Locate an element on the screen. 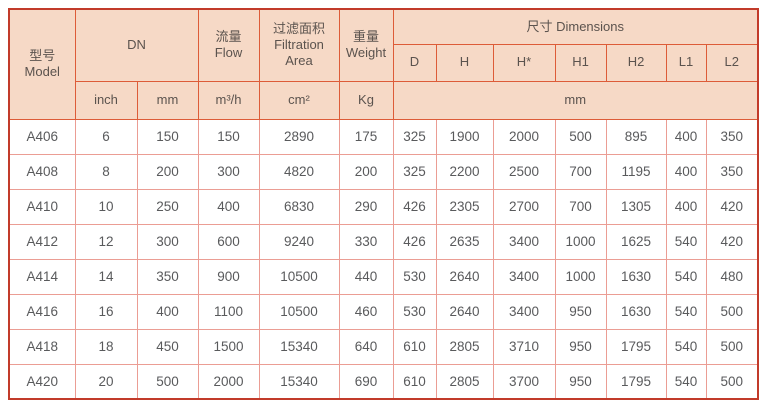 The width and height of the screenshot is (762, 406). table-cell: 3400 is located at coordinates (524, 311).